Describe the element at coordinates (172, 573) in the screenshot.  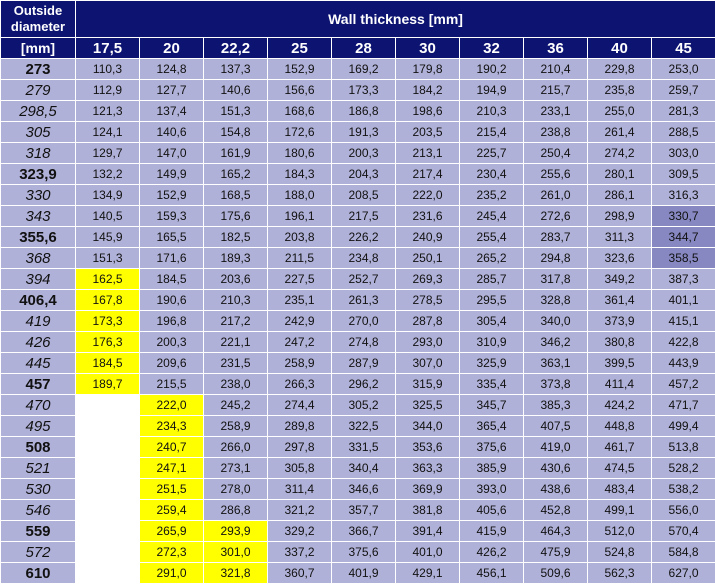
I see `weight-cell: 291,0` at that location.